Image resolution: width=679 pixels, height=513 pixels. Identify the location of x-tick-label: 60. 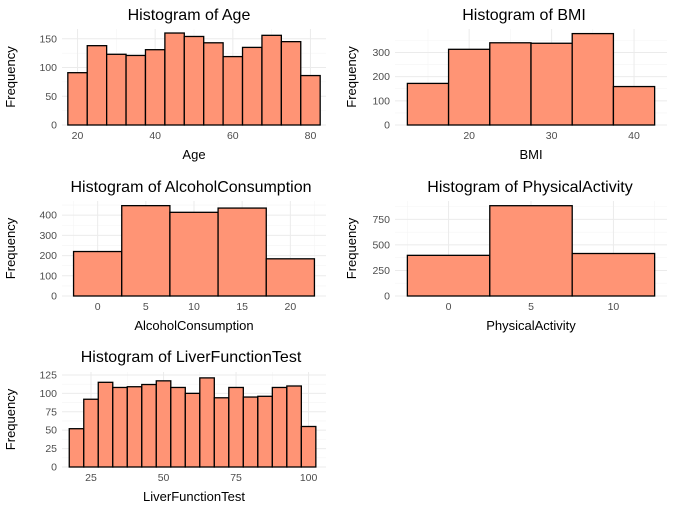
(233, 136).